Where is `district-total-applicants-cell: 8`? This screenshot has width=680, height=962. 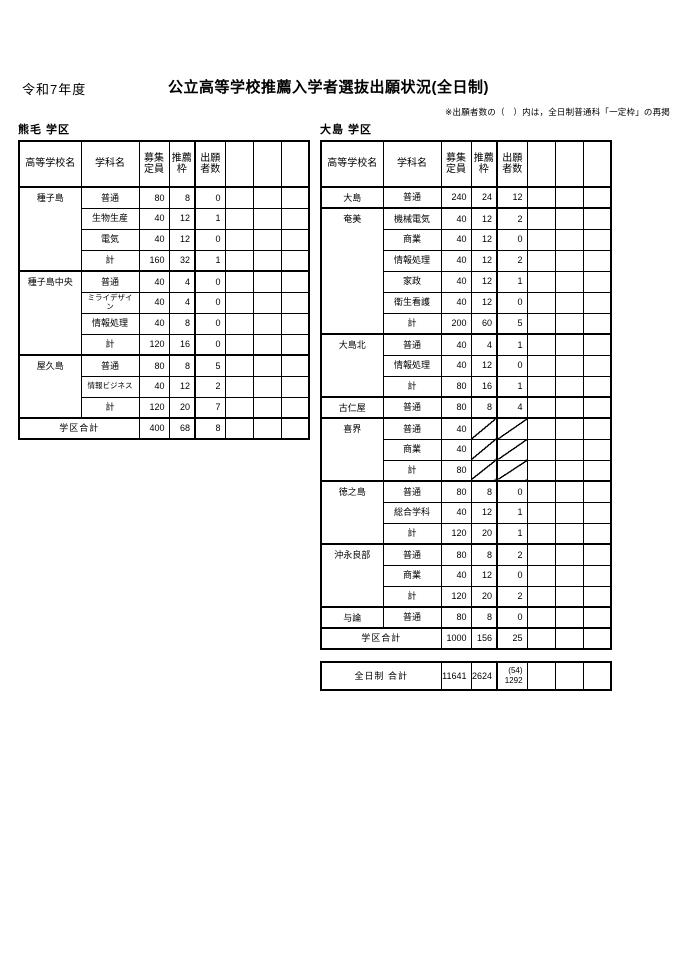 district-total-applicants-cell: 8 is located at coordinates (210, 428).